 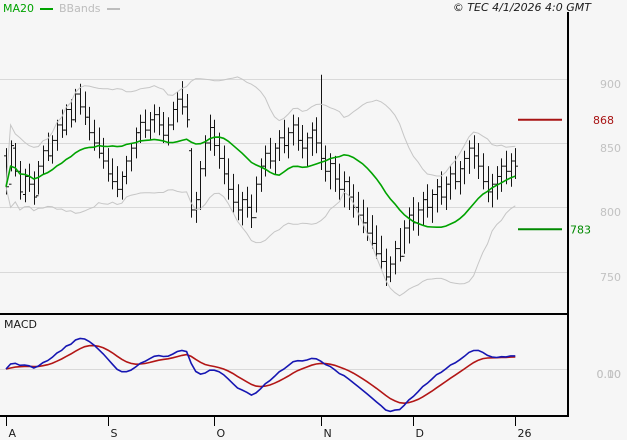 I want to click on price-tick-label: 850, so click(x=610, y=148).